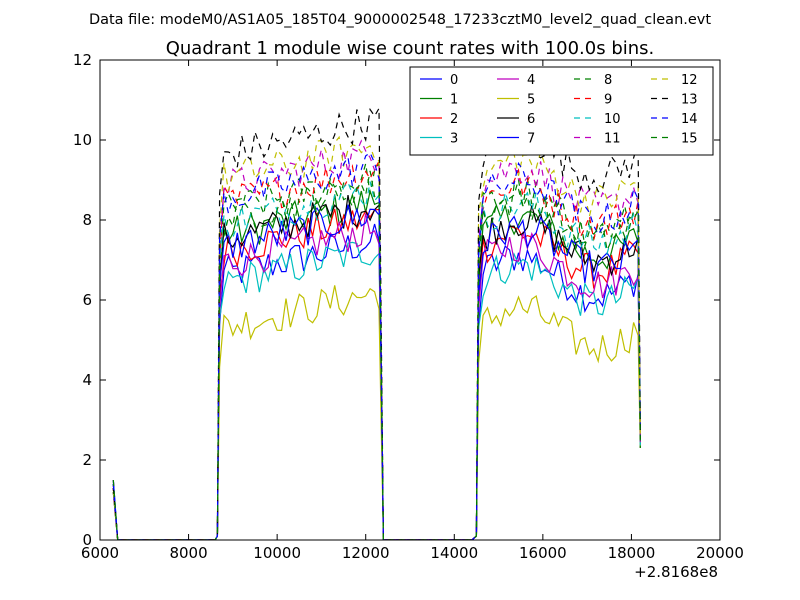  Describe the element at coordinates (632, 553) in the screenshot. I see `x-tick-label: 18000` at that location.